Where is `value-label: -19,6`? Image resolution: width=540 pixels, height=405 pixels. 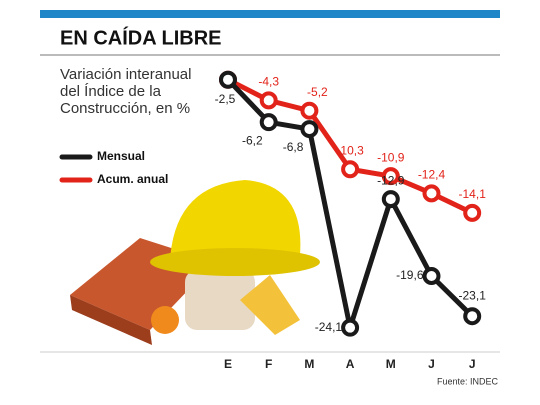
value-label: -19,6 is located at coordinates (410, 275).